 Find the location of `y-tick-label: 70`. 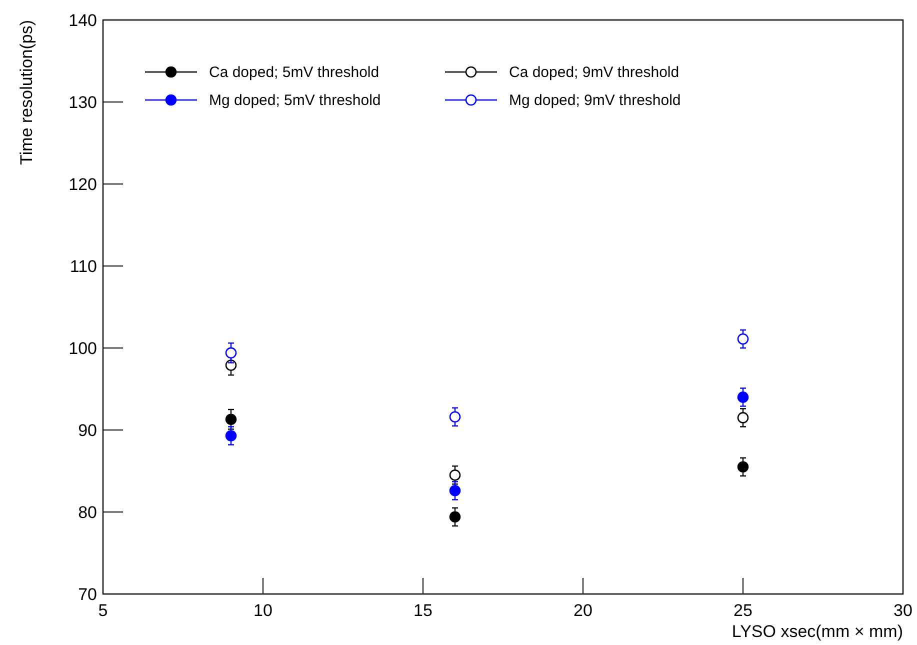

y-tick-label: 70 is located at coordinates (87, 594).